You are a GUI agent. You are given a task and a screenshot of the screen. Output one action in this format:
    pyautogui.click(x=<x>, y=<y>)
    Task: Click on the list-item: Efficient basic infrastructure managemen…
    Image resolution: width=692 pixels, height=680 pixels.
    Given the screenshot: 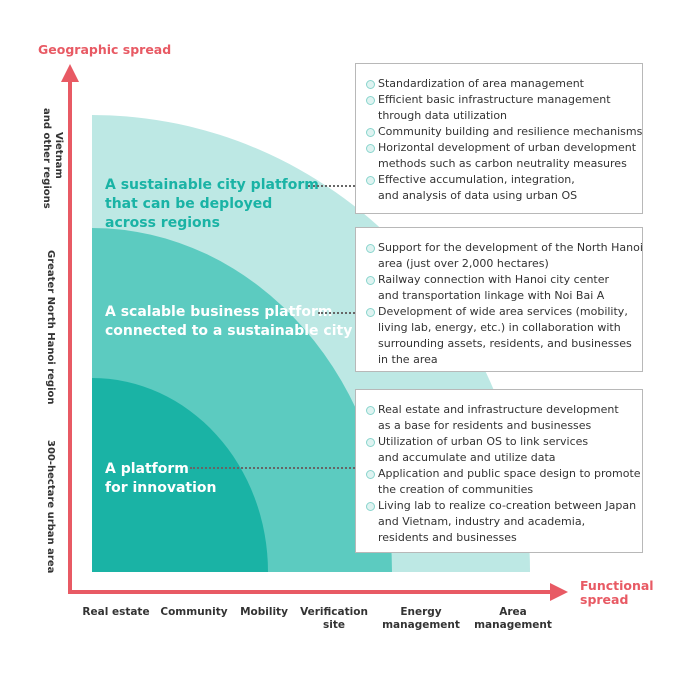 What is the action you would take?
    pyautogui.click(x=501, y=108)
    